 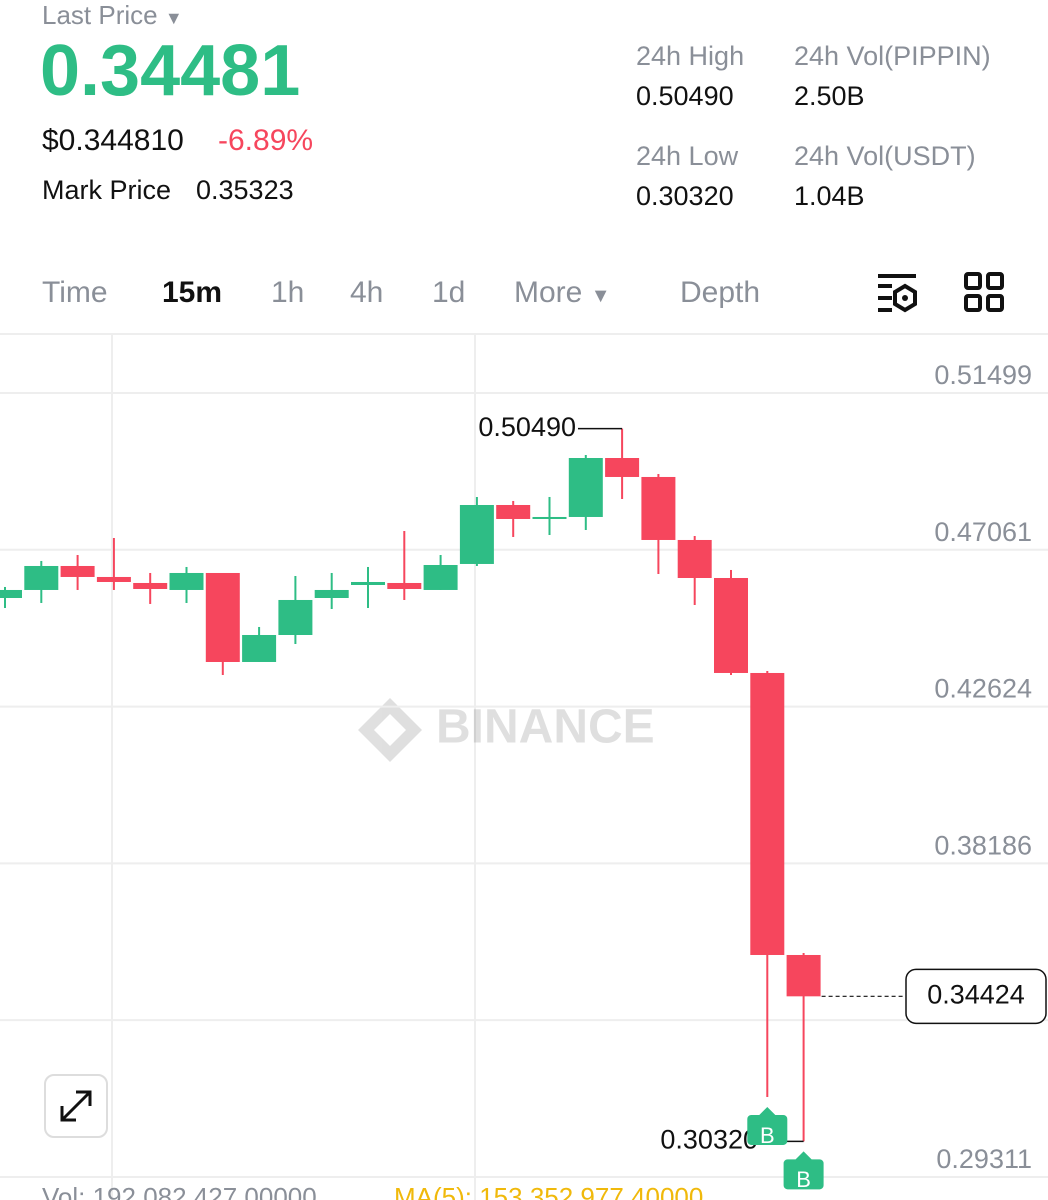 What do you see at coordinates (983, 532) in the screenshot?
I see `y-tick-label: 0.47061` at bounding box center [983, 532].